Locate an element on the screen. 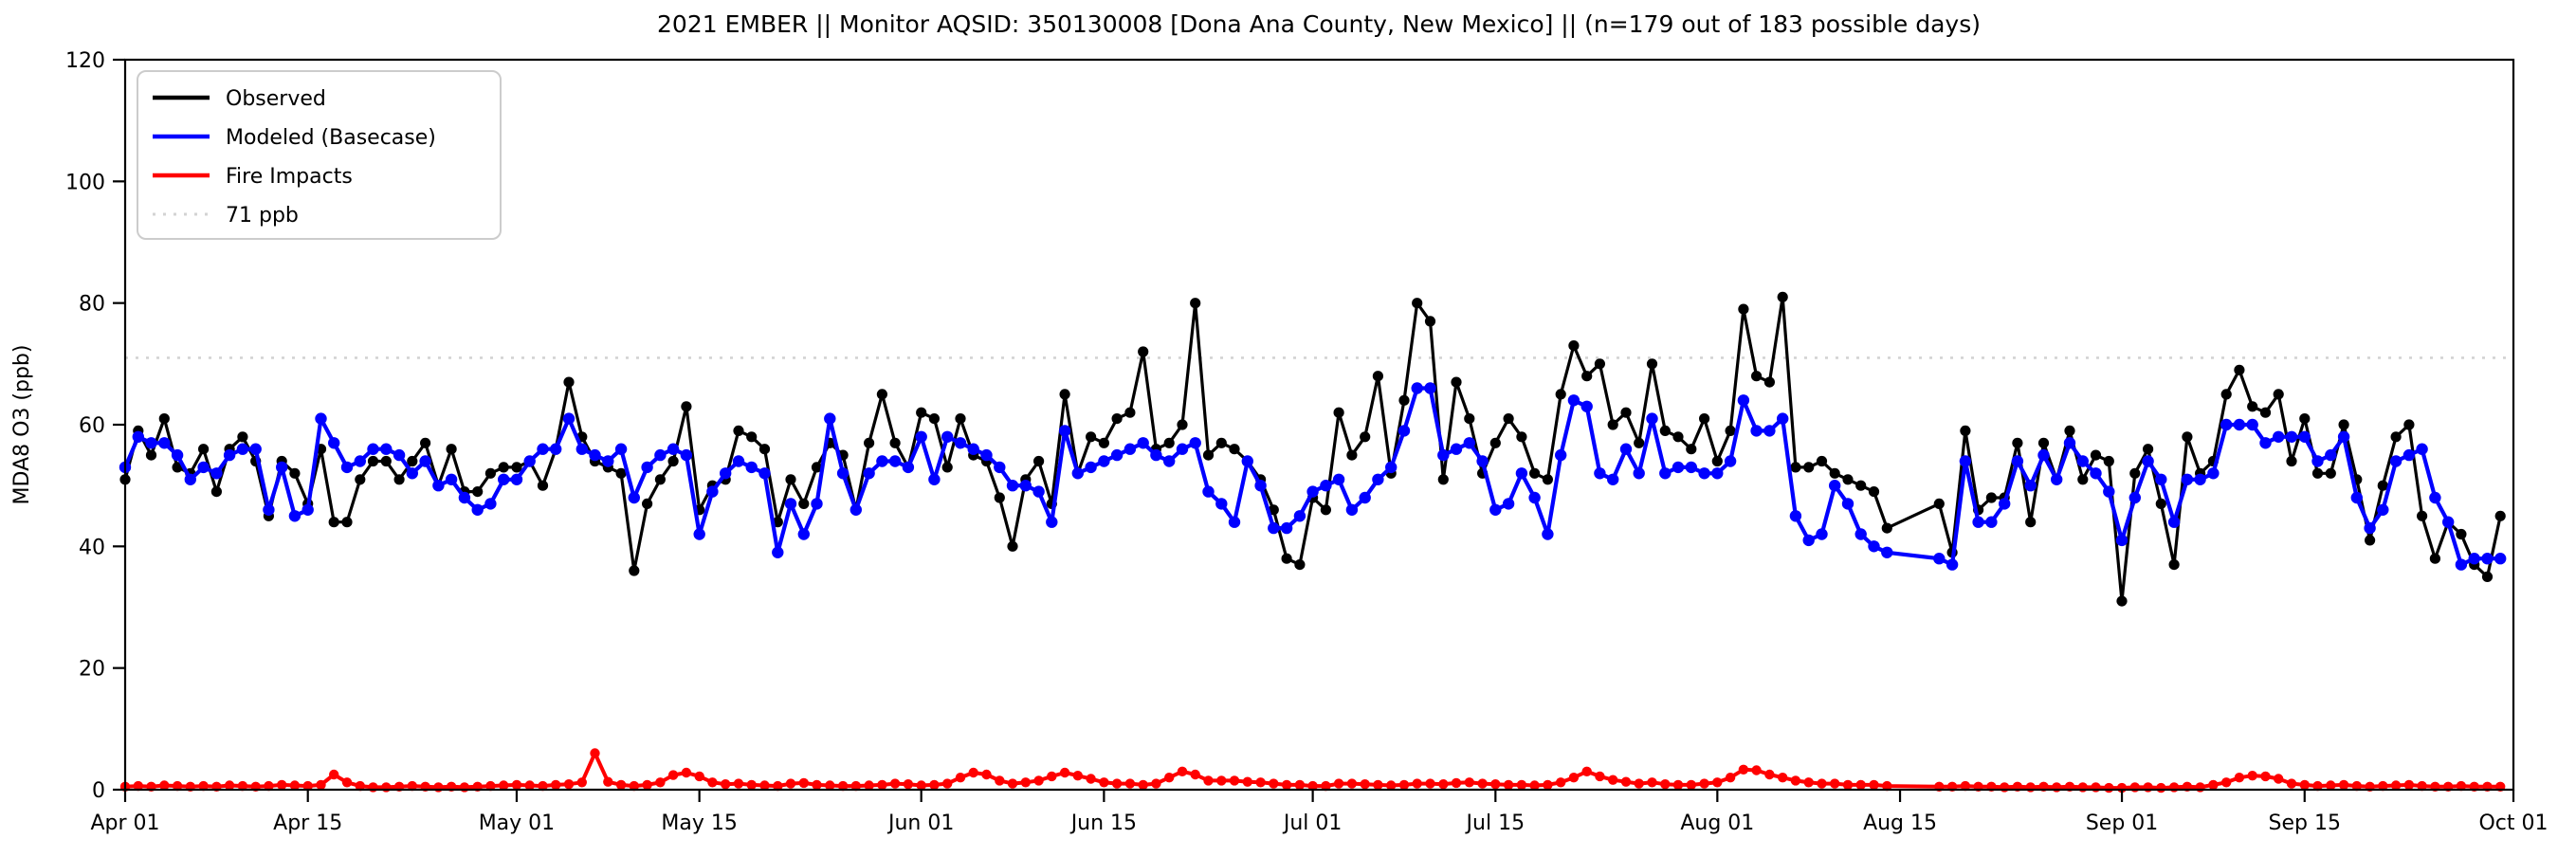 Image resolution: width=2576 pixels, height=857 pixels. legend-label: 71 ppb is located at coordinates (262, 216).